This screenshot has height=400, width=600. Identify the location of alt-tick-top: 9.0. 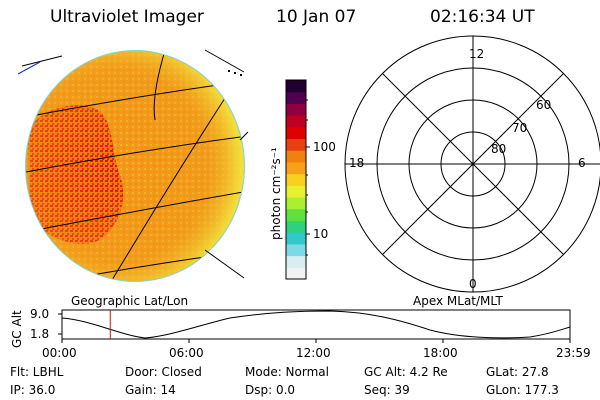
(40, 314).